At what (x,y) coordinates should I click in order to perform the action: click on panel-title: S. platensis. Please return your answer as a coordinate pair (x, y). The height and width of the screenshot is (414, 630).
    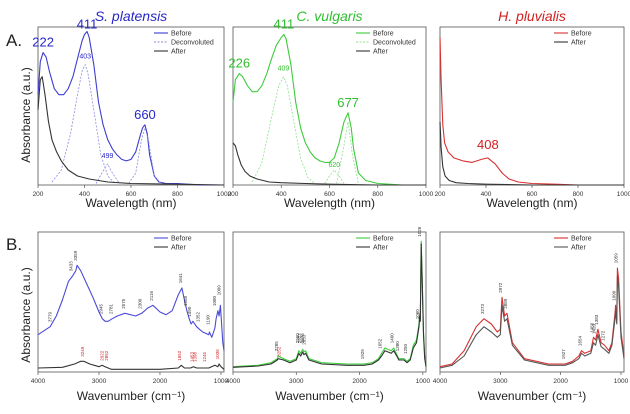
    Looking at the image, I should click on (131, 16).